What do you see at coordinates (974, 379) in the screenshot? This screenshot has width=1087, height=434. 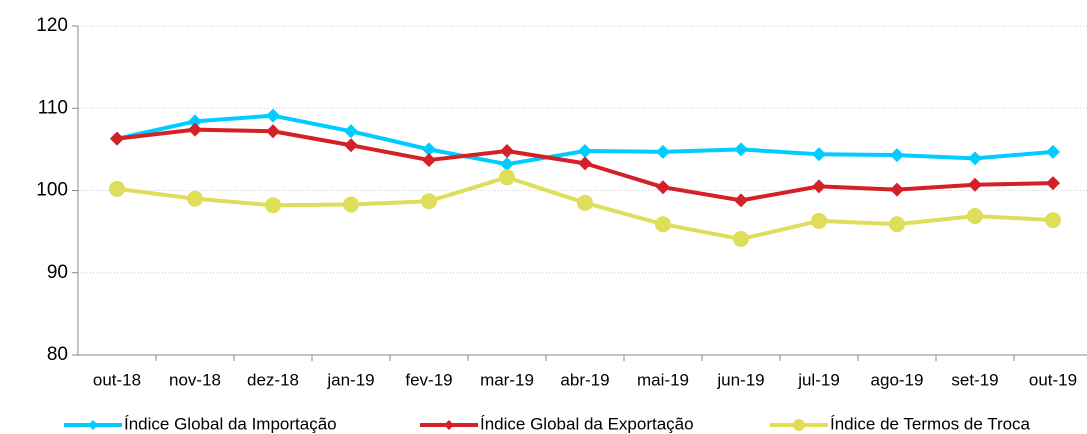 I see `x-tick-label: set-19` at bounding box center [974, 379].